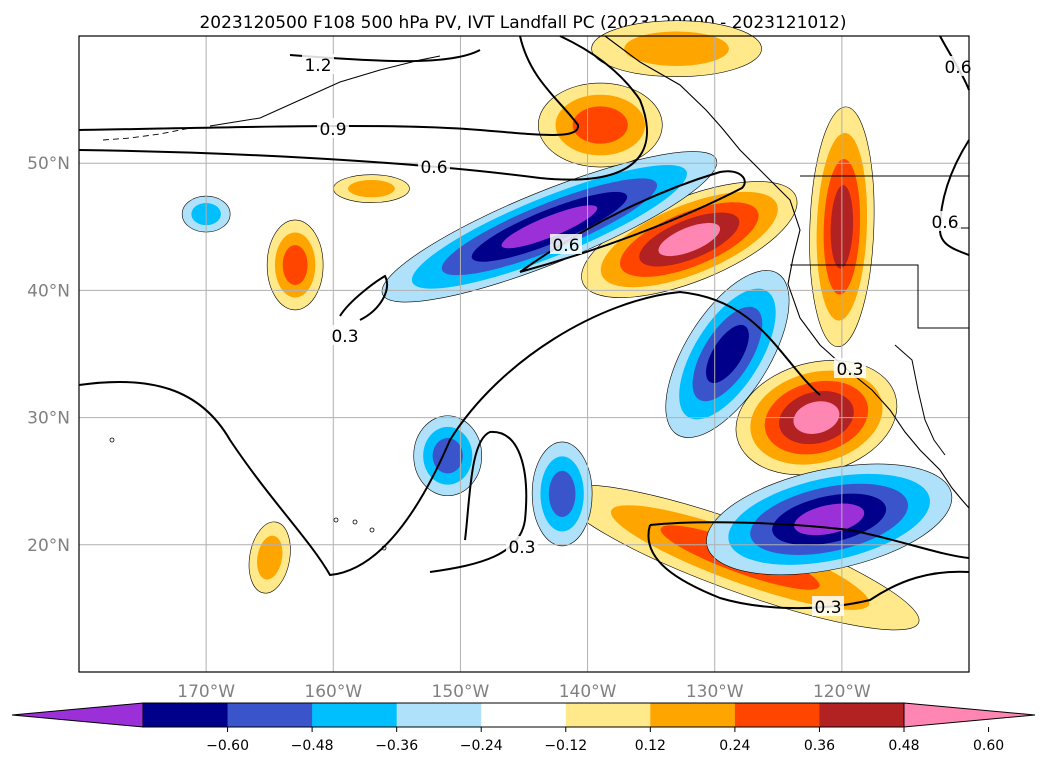  Describe the element at coordinates (920, 400) in the screenshot. I see `coastline-baja` at that location.